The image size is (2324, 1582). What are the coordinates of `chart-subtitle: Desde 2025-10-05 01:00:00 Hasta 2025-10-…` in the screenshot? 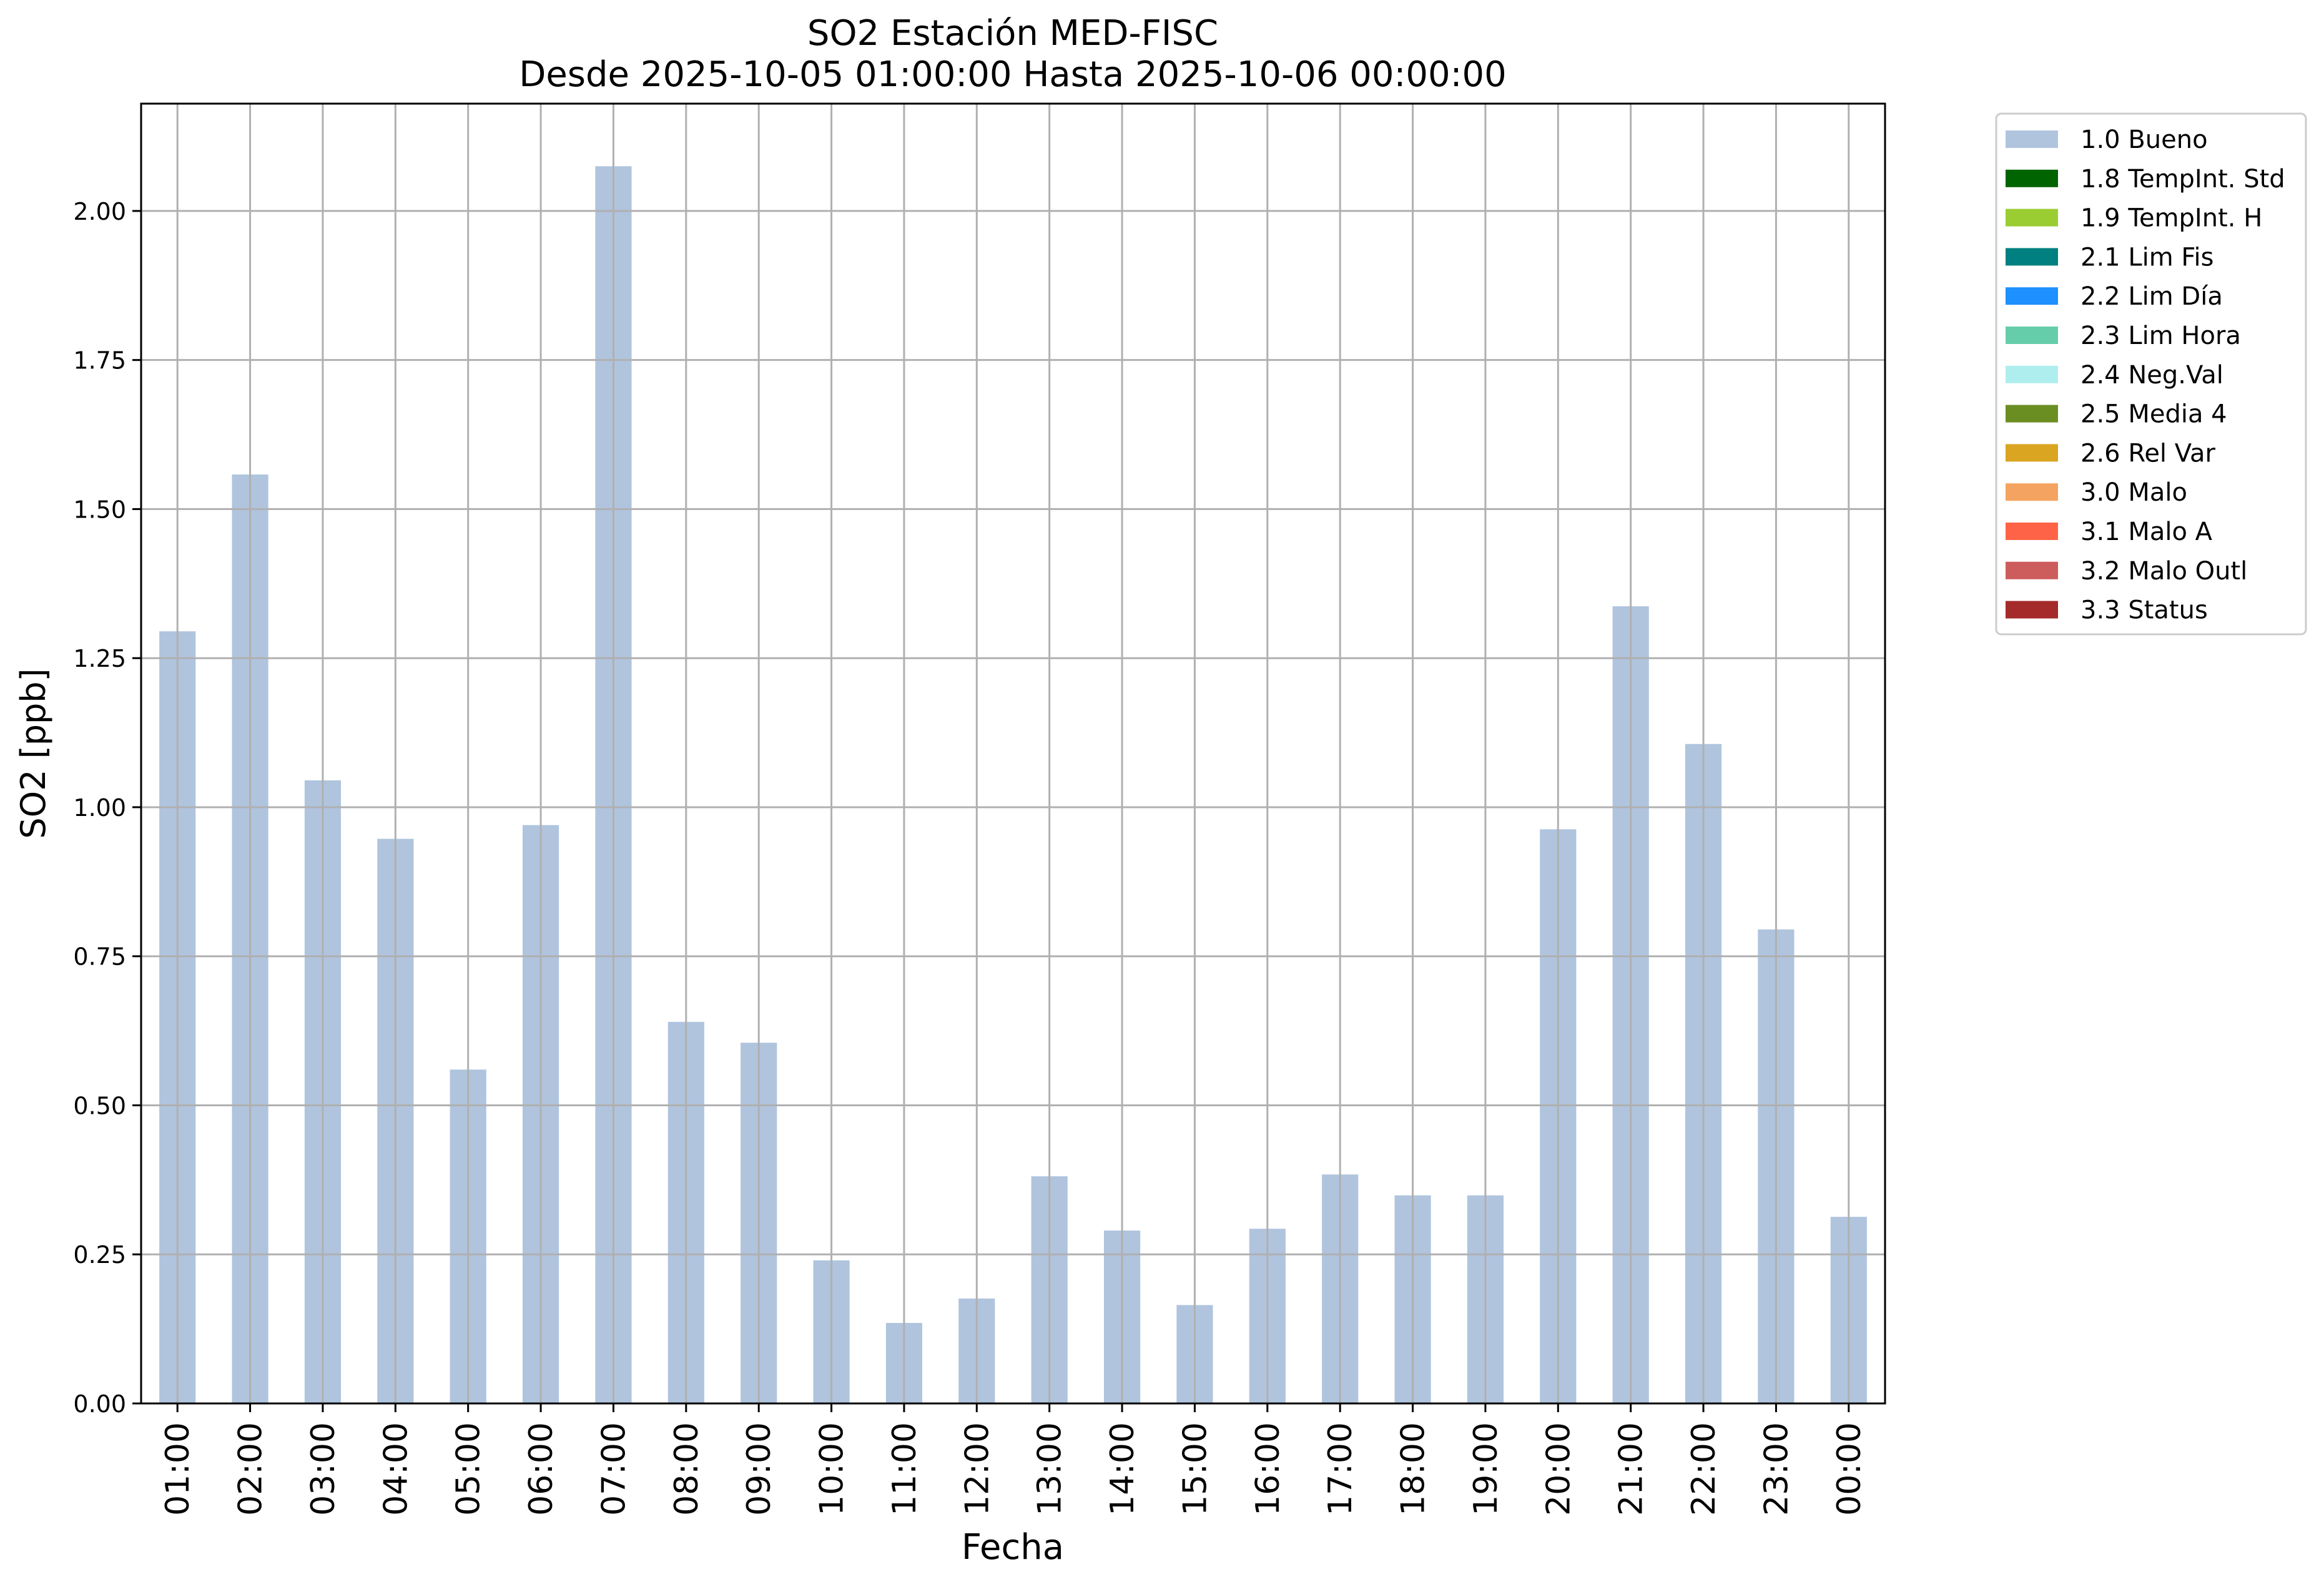 It's located at (1013, 74).